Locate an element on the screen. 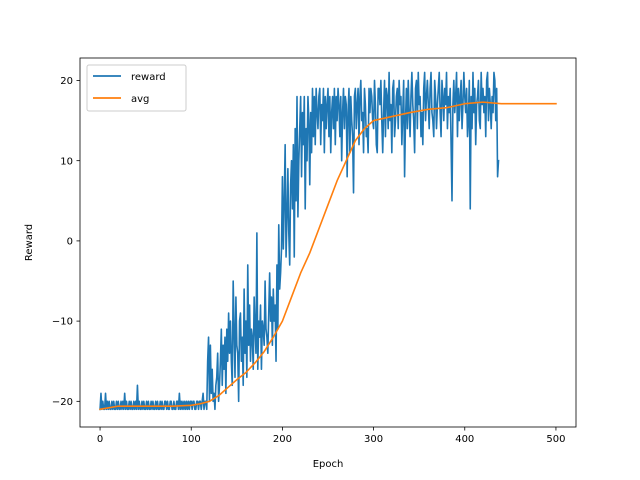 The height and width of the screenshot is (480, 640). x-axis: 0 100 200 300 400 500 is located at coordinates (331, 436).